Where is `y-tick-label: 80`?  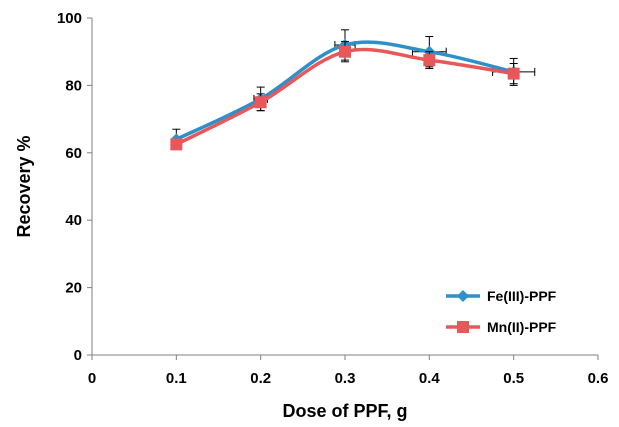
y-tick-label: 80 is located at coordinates (73, 85).